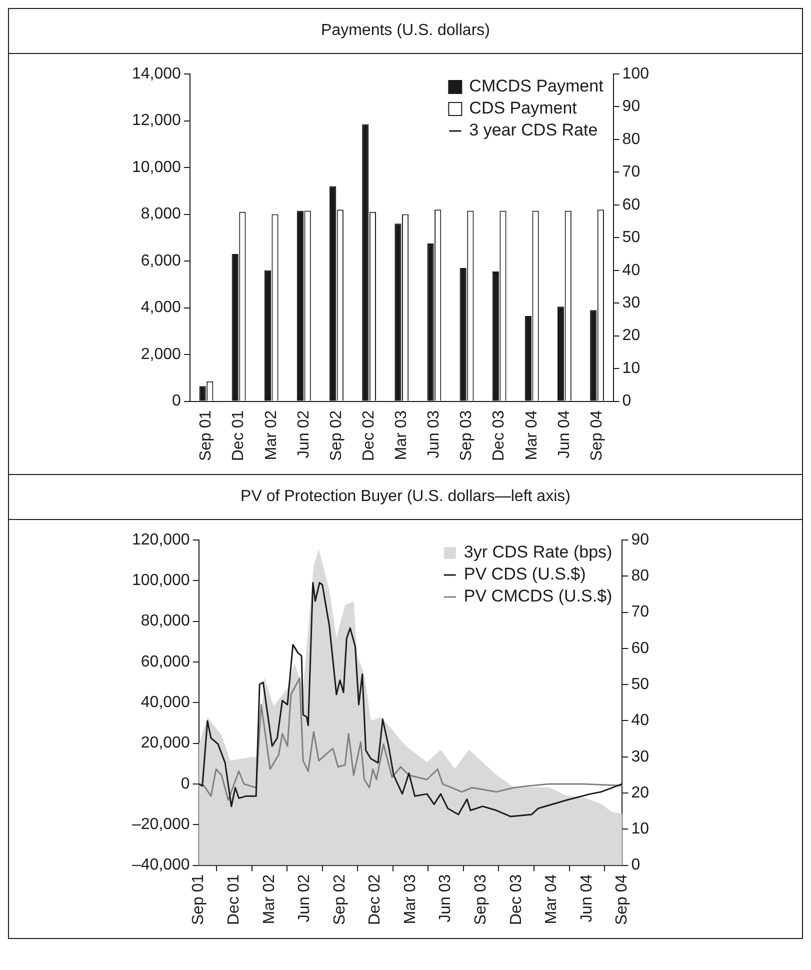  Describe the element at coordinates (165, 743) in the screenshot. I see `y-tick-label: 20,000` at that location.